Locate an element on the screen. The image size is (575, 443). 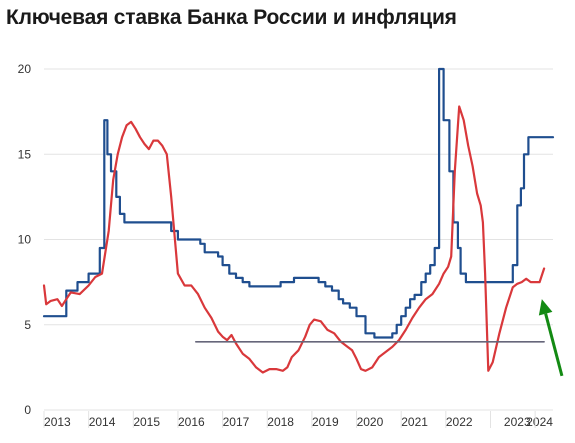
y-axis-ticks: 0 5 10 15 20 is located at coordinates (25, 239).